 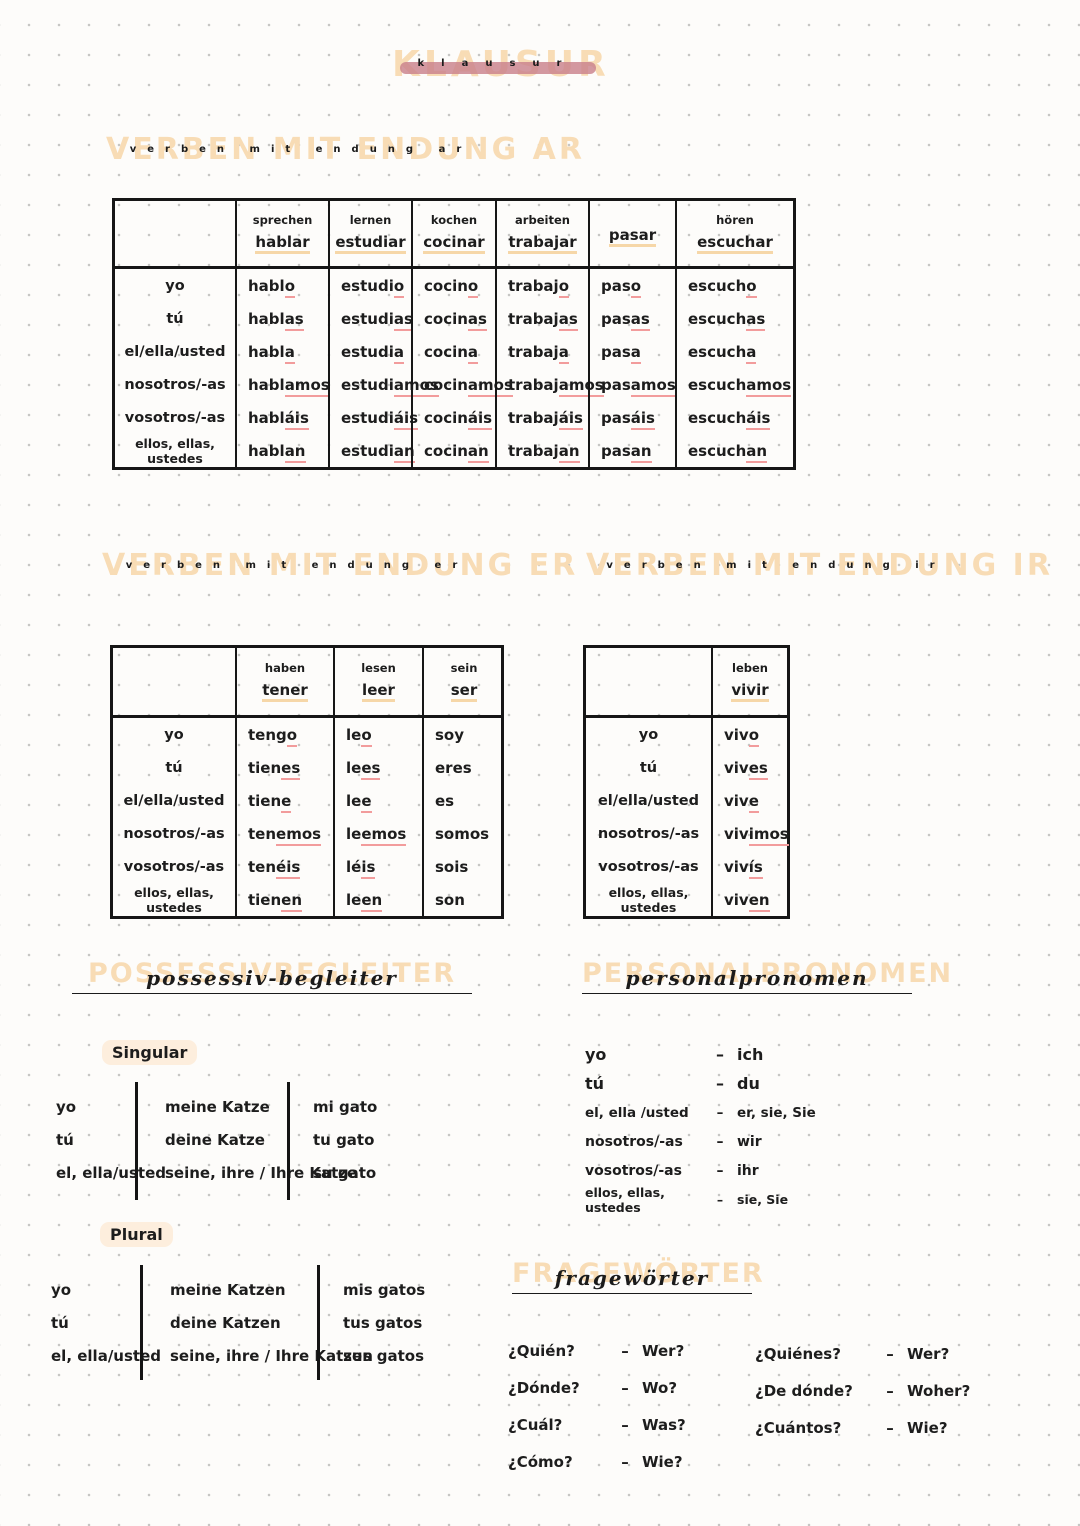 I want to click on heading-ir-script: verben mit endung ir, so click(x=776, y=565).